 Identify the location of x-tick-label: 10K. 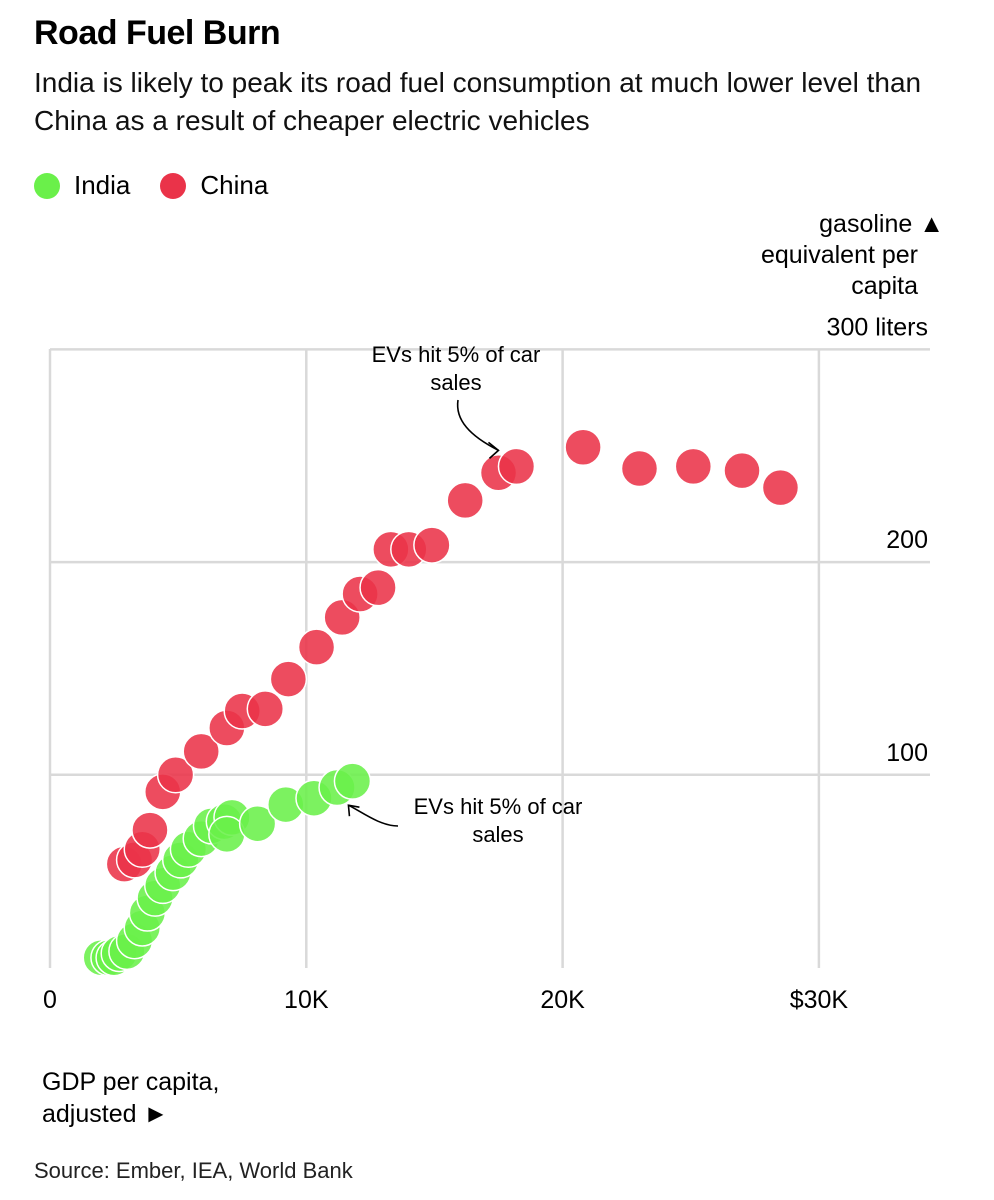
(306, 1000).